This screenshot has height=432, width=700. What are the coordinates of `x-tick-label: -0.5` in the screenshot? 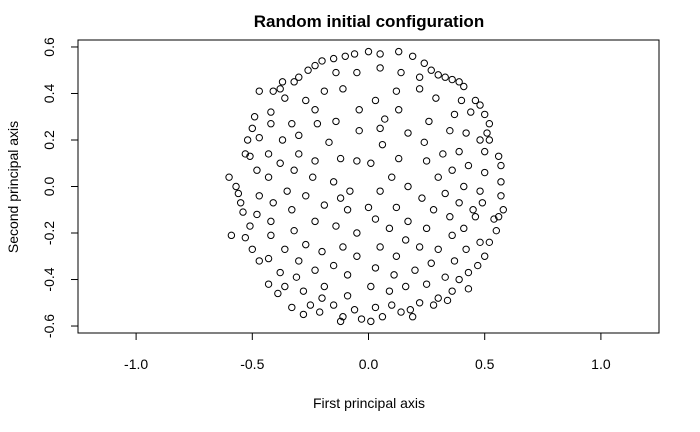 It's located at (252, 364).